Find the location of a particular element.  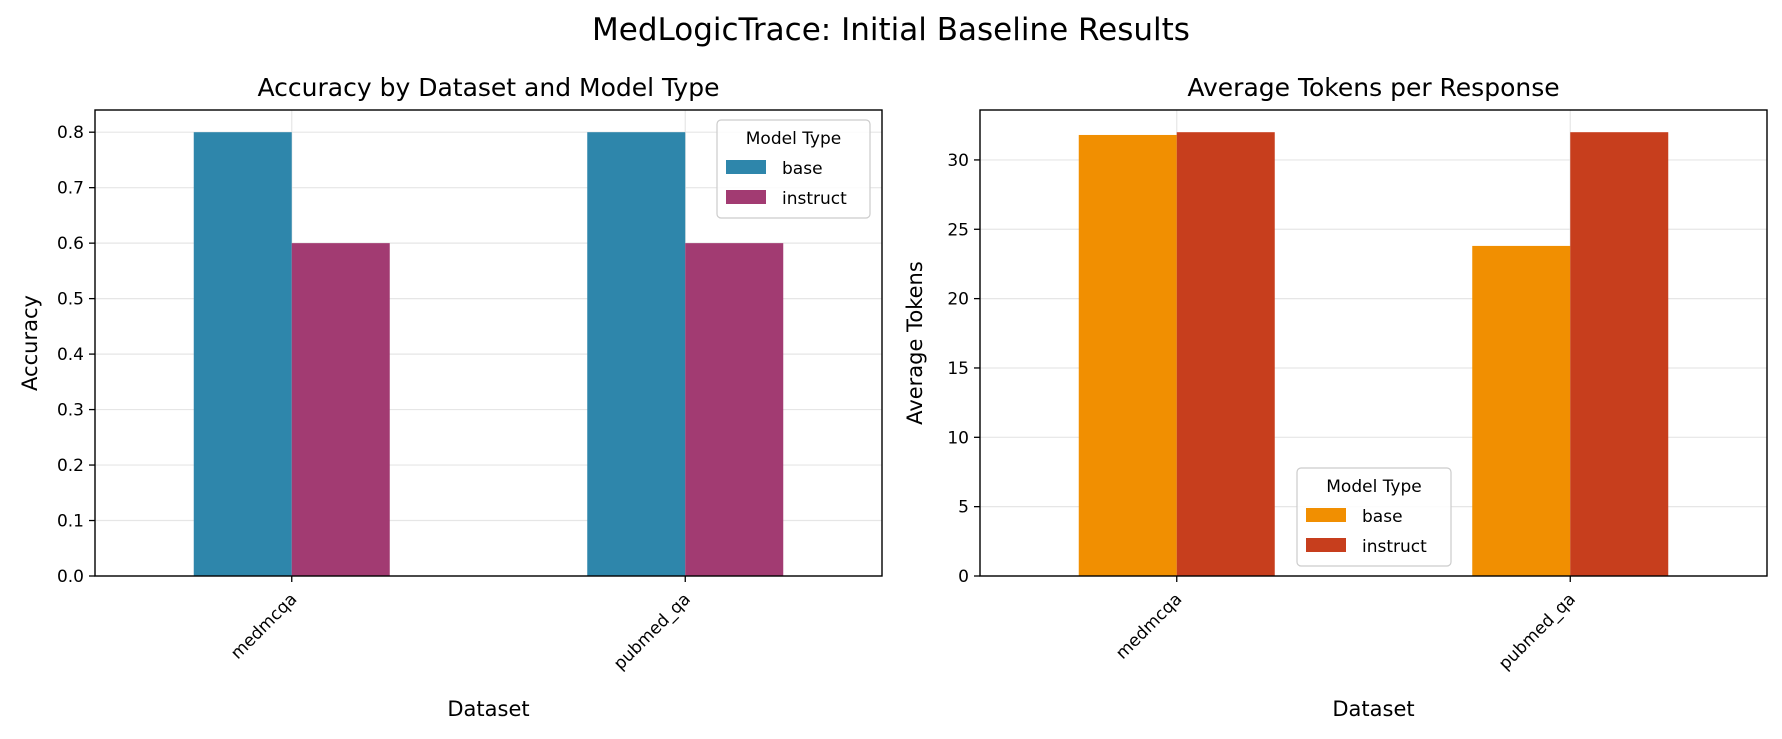

y-tick-label: 25 is located at coordinates (958, 230).